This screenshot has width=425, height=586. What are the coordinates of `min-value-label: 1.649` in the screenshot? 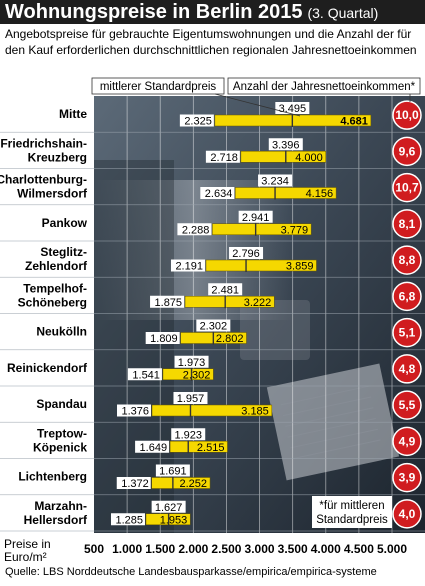 It's located at (154, 448).